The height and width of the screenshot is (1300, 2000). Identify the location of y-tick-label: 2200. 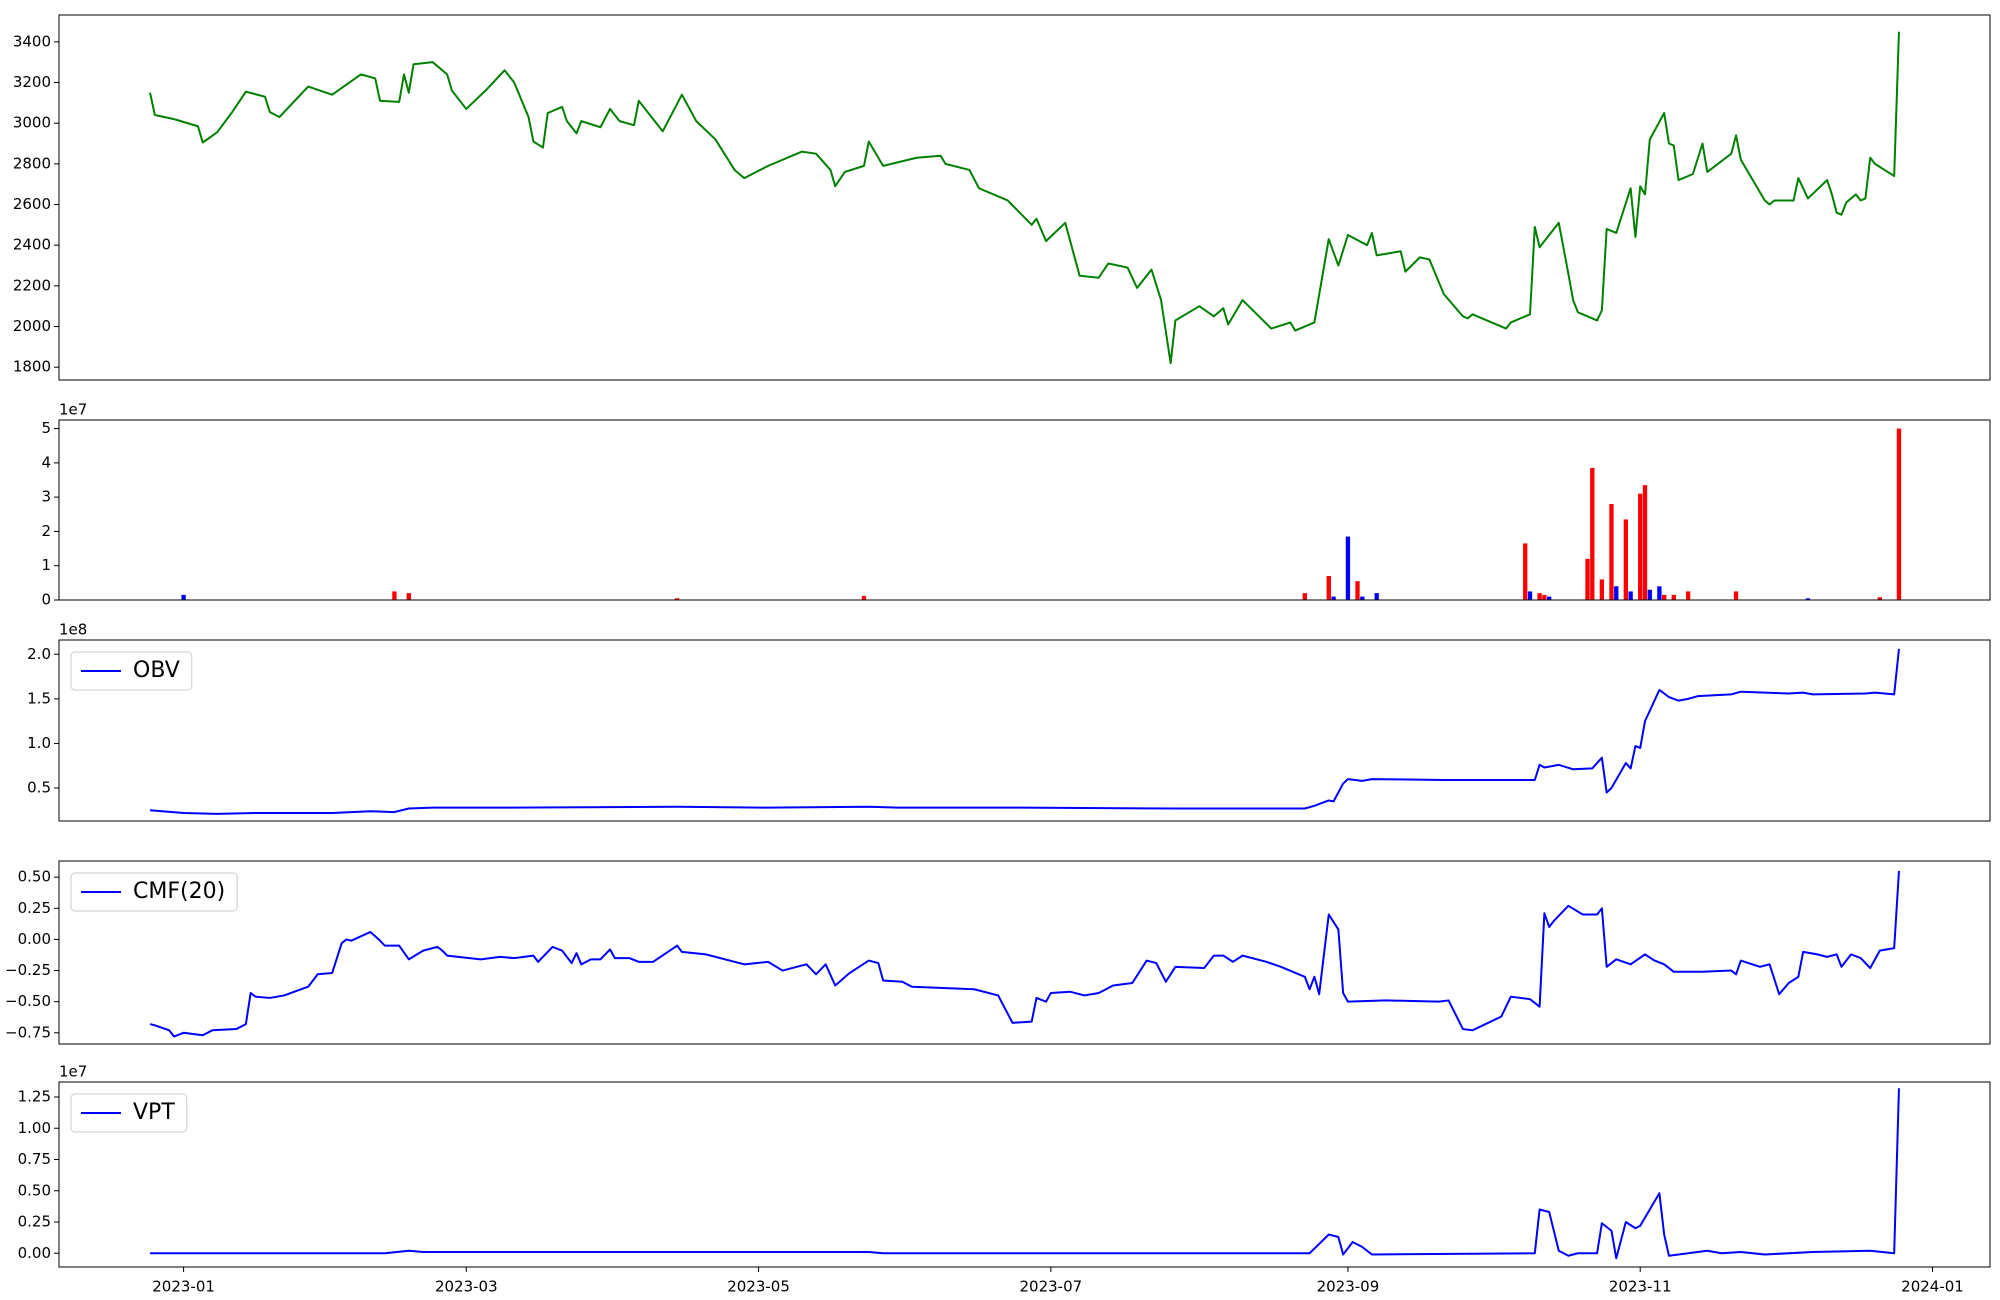
(32, 285).